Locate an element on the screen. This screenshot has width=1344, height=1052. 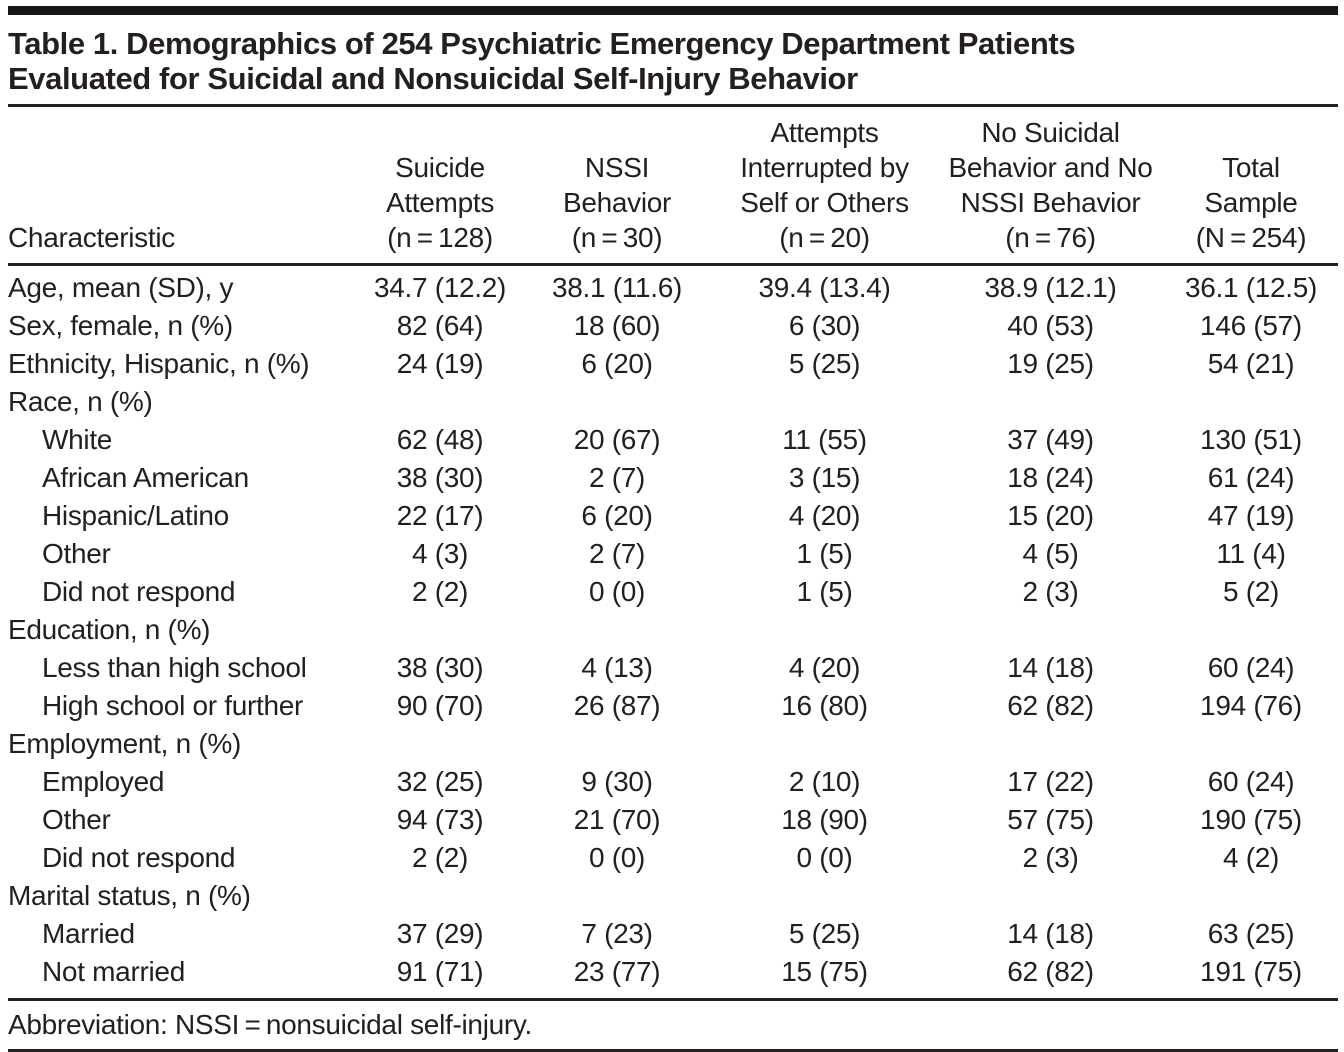
value-cell: 63 (25) is located at coordinates (1251, 933).